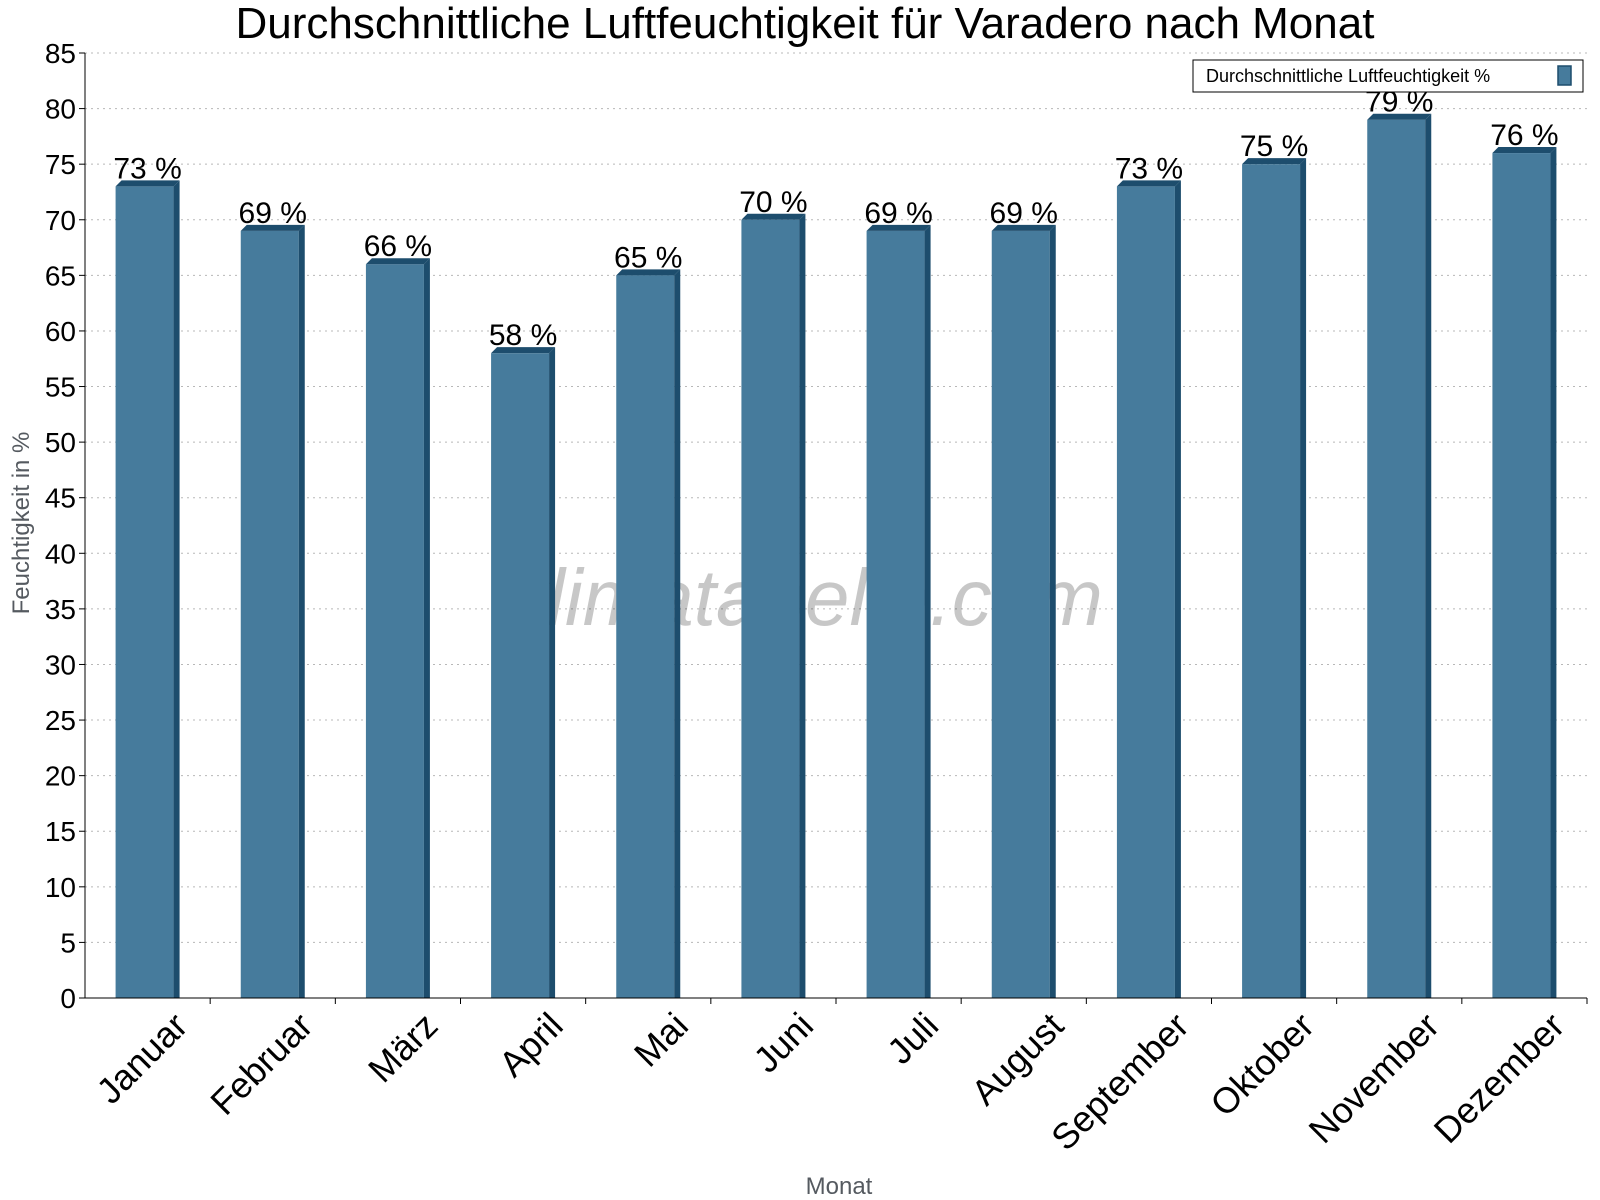  I want to click on x-tick-label: Januar, so click(141, 1058).